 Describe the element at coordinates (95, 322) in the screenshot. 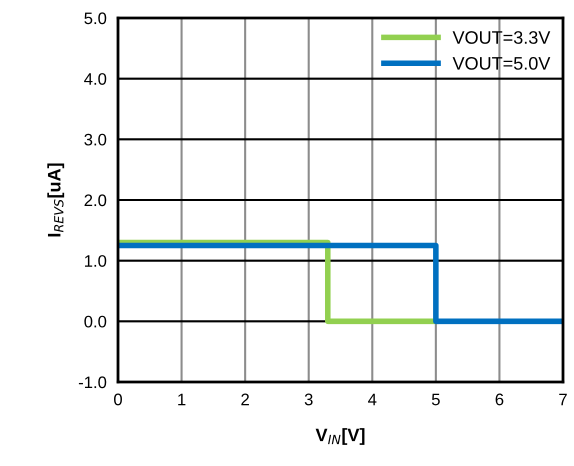

I see `y-tick-label: 0.0` at that location.